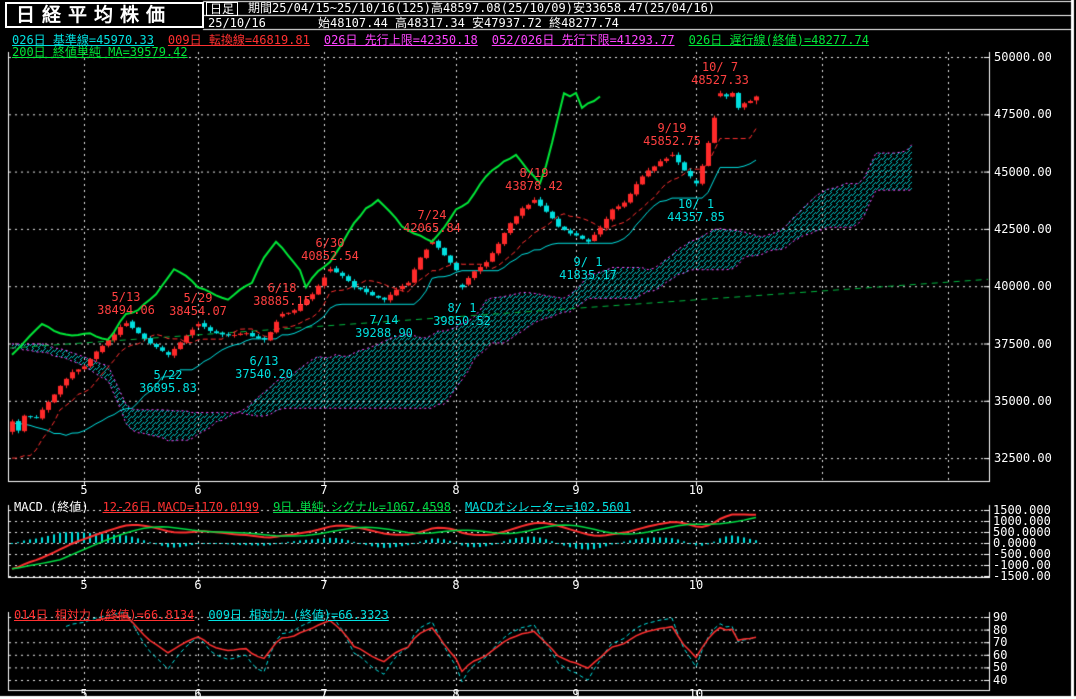 The width and height of the screenshot is (1076, 699). Describe the element at coordinates (264, 360) in the screenshot. I see `swing-label-date: 6/13` at that location.